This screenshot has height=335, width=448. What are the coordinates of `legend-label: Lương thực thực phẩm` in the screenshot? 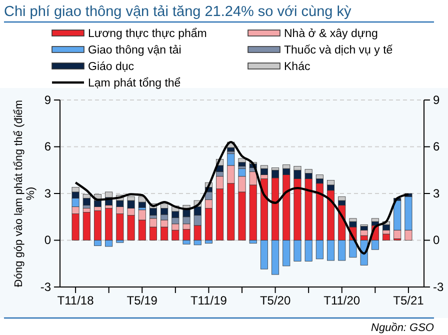 It's located at (147, 33).